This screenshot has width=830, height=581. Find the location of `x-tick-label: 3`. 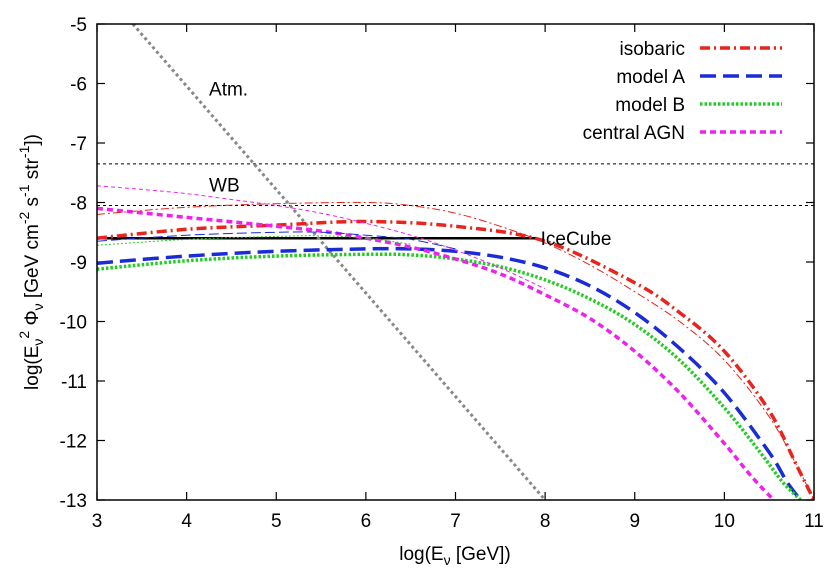

x-tick-label: 3 is located at coordinates (97, 521).